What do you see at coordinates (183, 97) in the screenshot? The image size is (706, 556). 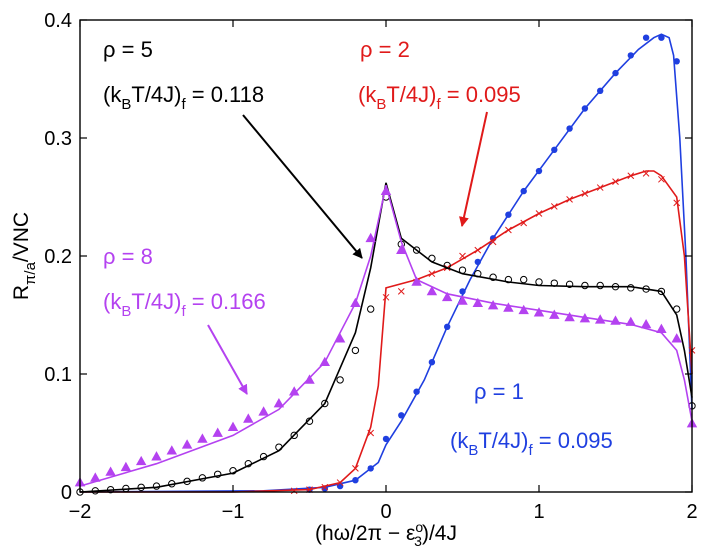 I see `annotation-rho5-kt: (kBT/4J)f = 0.118` at bounding box center [183, 97].